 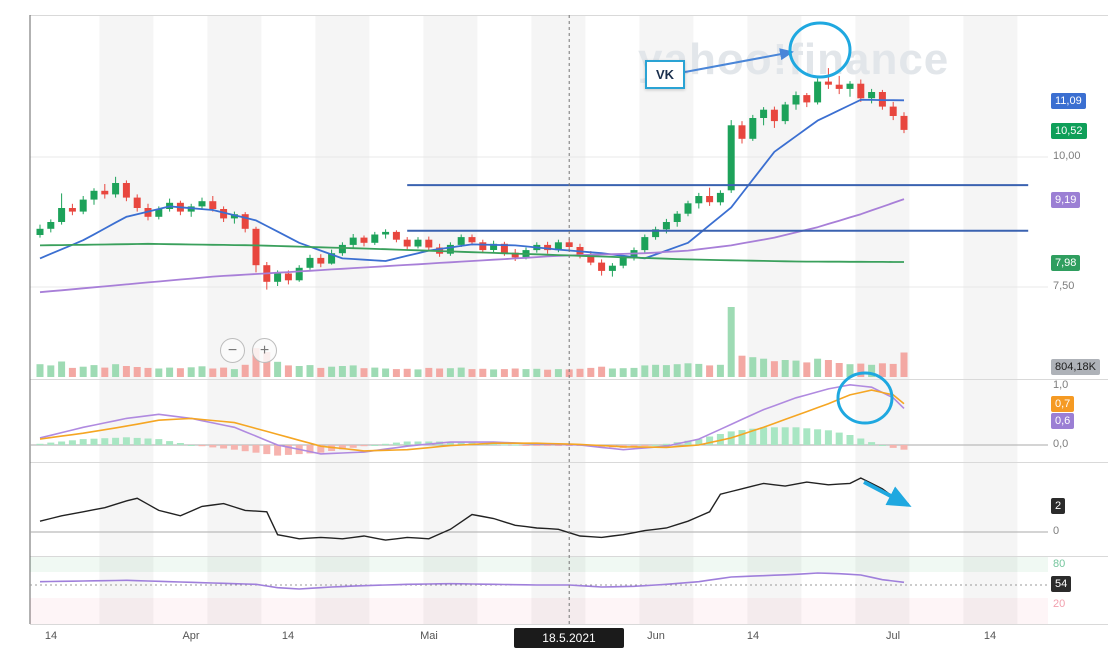 What do you see at coordinates (264, 350) in the screenshot?
I see `zoom-in-button: +` at bounding box center [264, 350].